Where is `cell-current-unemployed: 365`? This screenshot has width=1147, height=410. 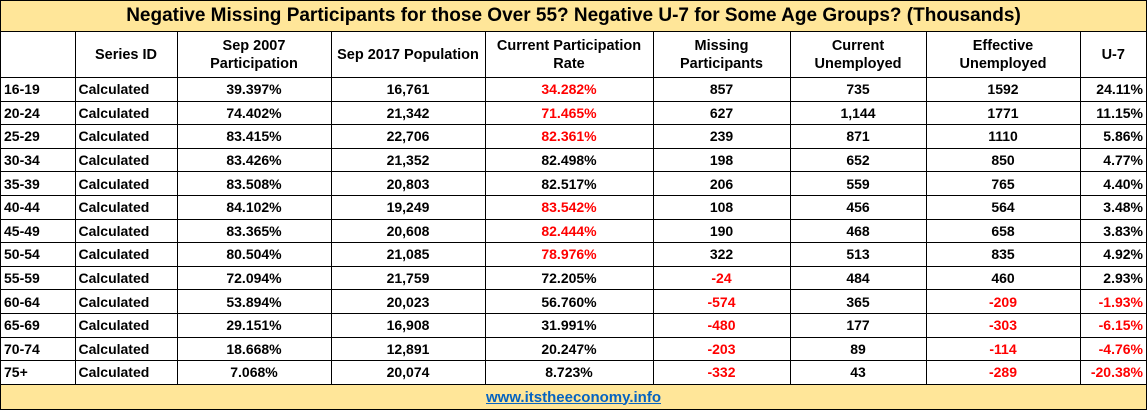 cell-current-unemployed: 365 is located at coordinates (858, 301).